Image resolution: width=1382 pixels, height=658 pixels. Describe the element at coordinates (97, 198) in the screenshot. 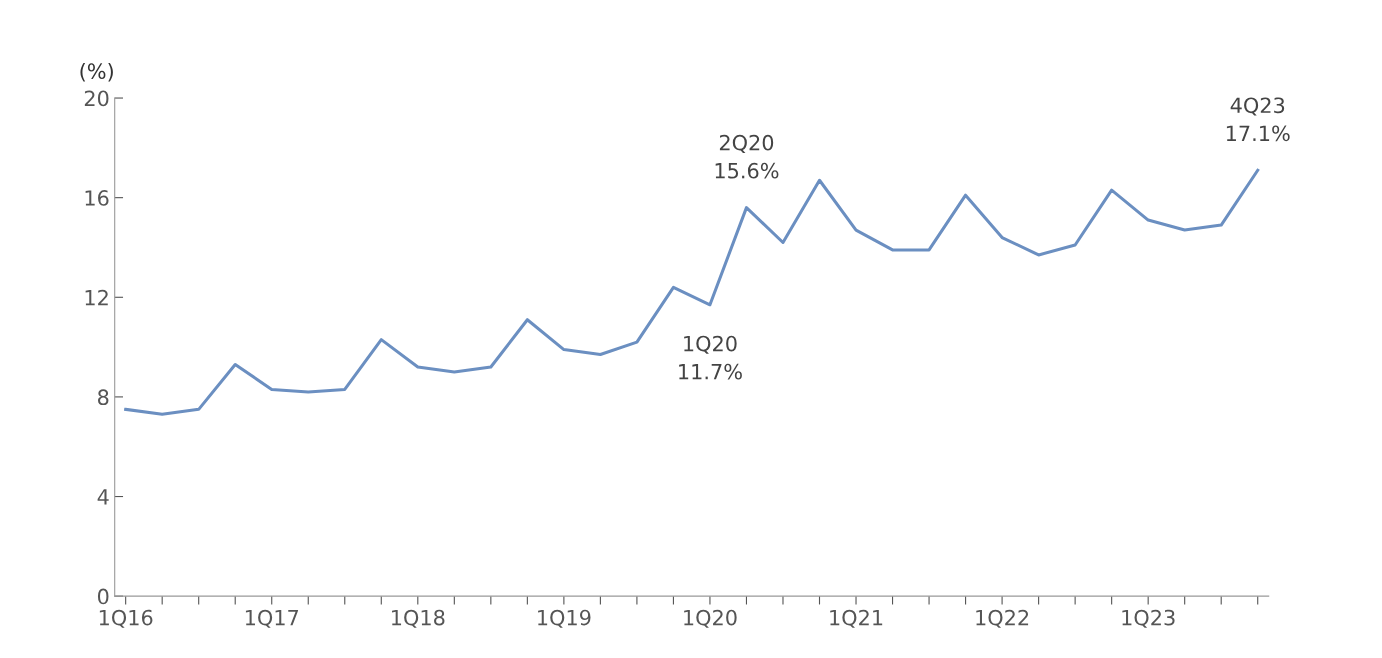

I see `y-tick-label: 16` at that location.